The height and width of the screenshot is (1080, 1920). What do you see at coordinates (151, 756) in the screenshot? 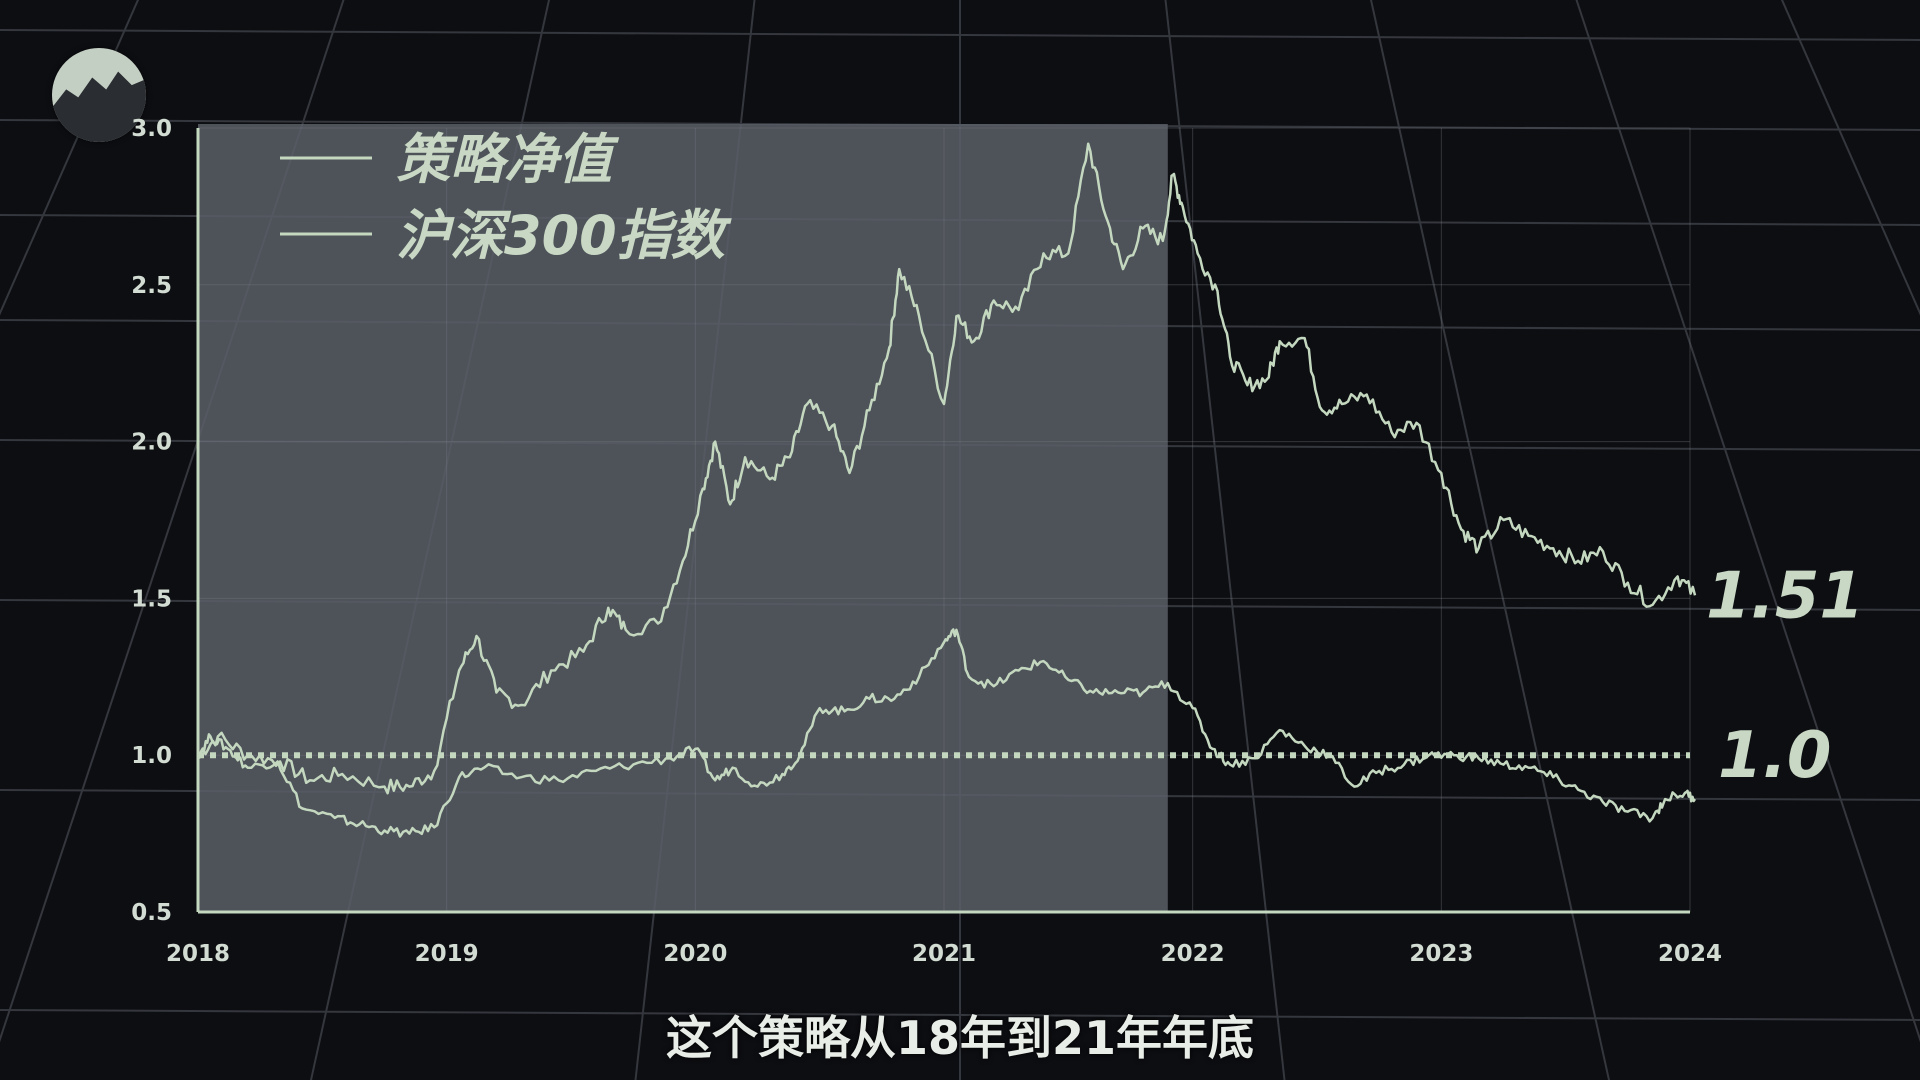
I see `y-tick-label: 1.0` at bounding box center [151, 756].